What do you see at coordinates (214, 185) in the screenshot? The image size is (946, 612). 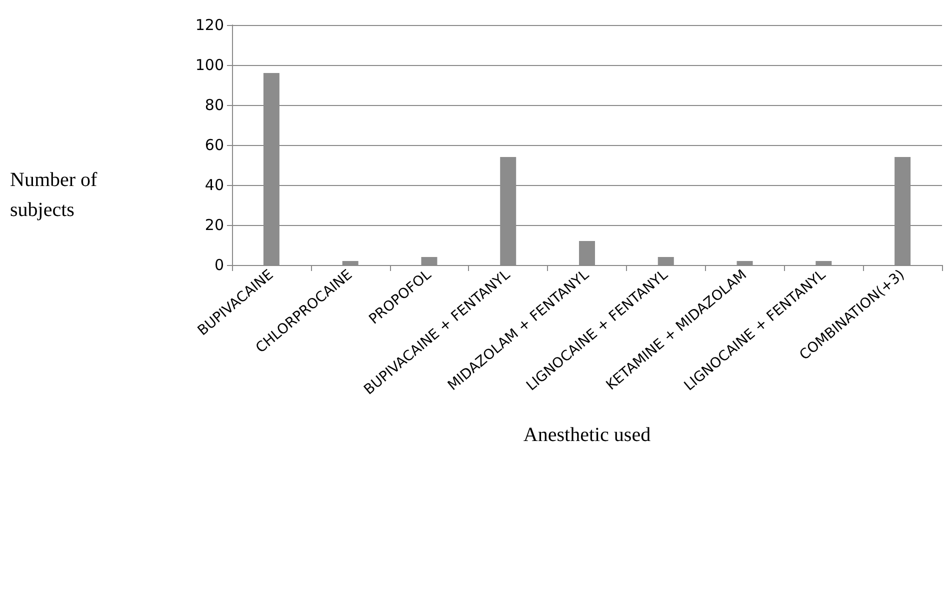 I see `y-tick-label: 40` at bounding box center [214, 185].